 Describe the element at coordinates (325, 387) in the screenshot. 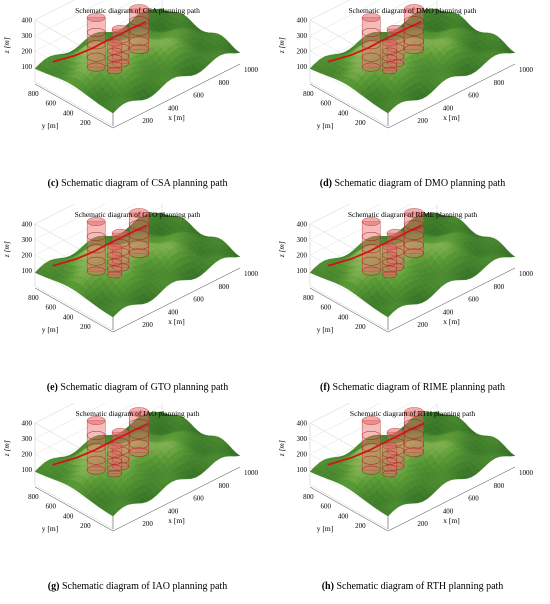

I see `caption-letter-f: (f)` at that location.